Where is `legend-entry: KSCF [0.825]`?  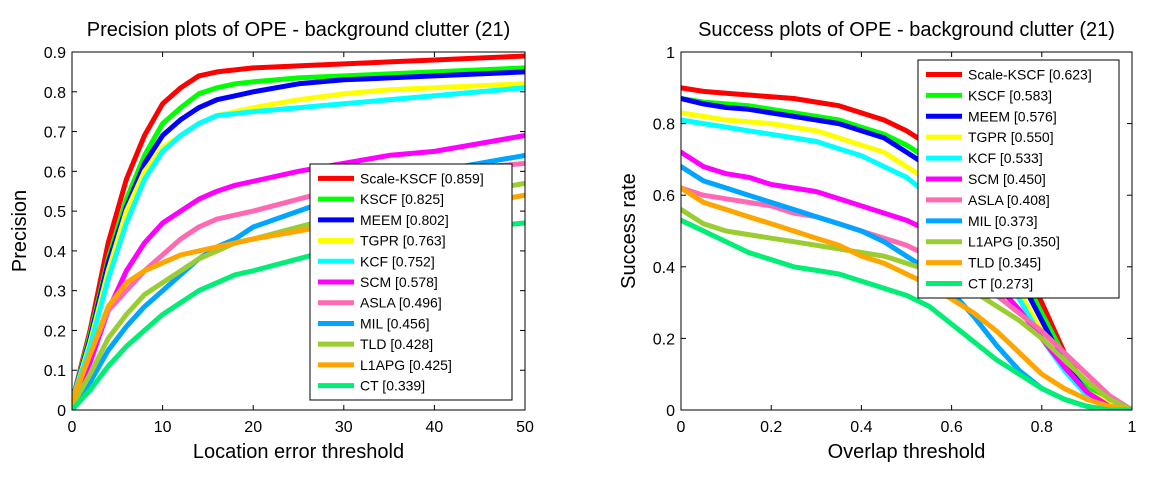 legend-entry: KSCF [0.825] is located at coordinates (402, 199).